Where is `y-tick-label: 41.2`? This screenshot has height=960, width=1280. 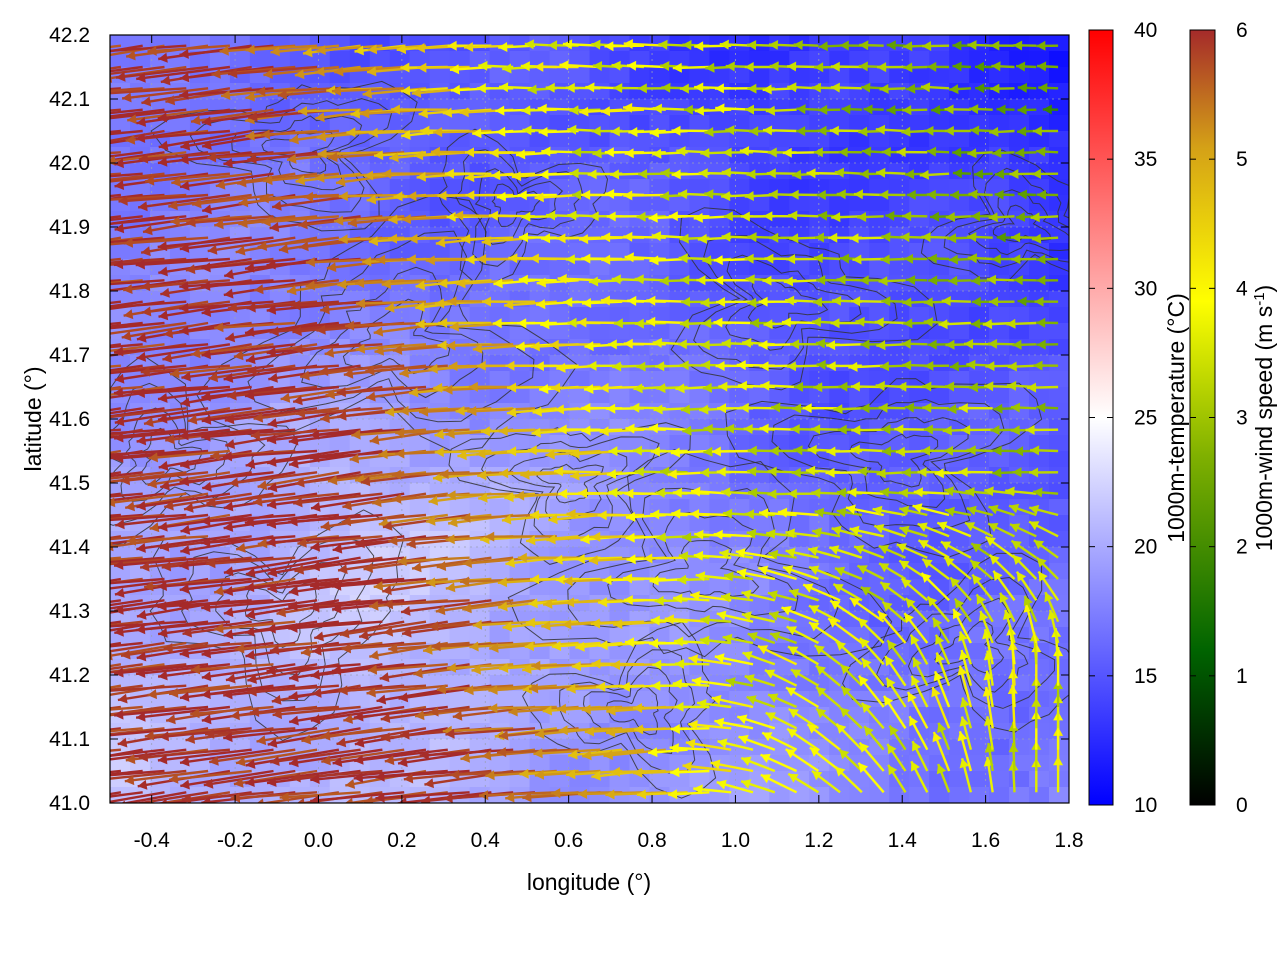
y-tick-label: 41.2 is located at coordinates (69, 675).